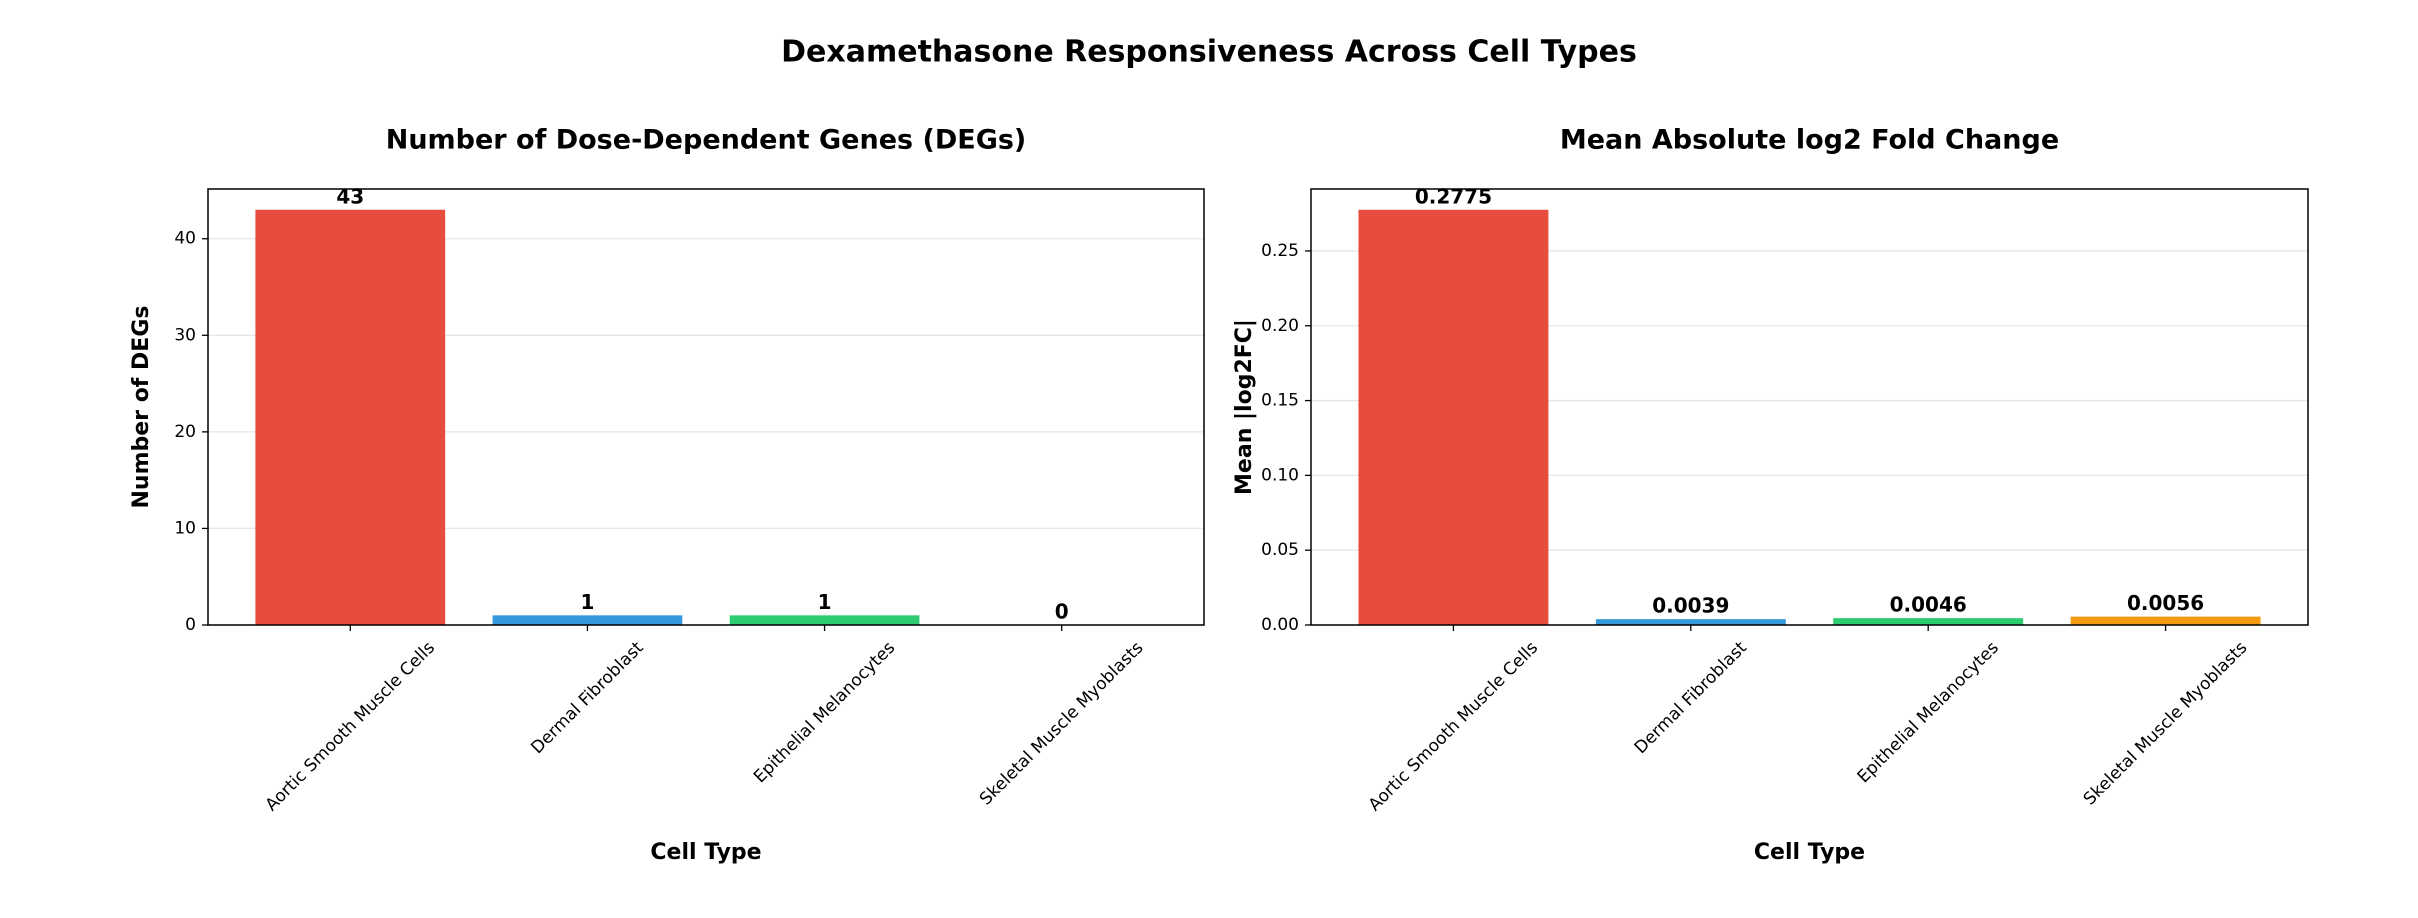 The image size is (2418, 918). What do you see at coordinates (1809, 140) in the screenshot?
I see `subplot-title: Mean Absolute log2 Fold Change` at bounding box center [1809, 140].